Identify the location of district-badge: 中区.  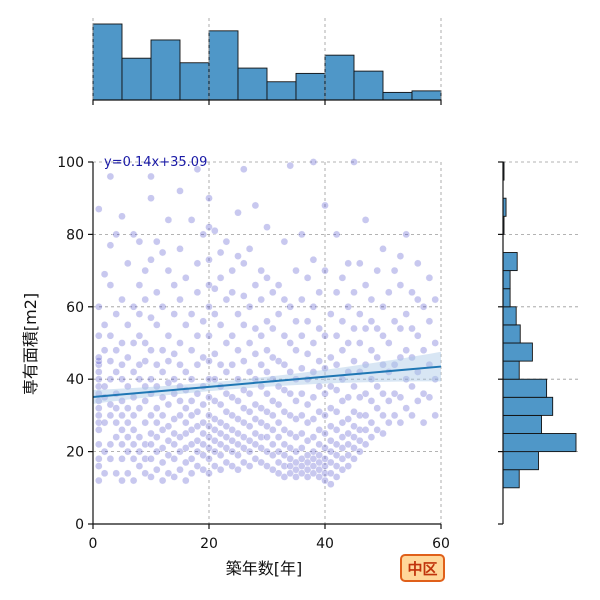
(422, 568).